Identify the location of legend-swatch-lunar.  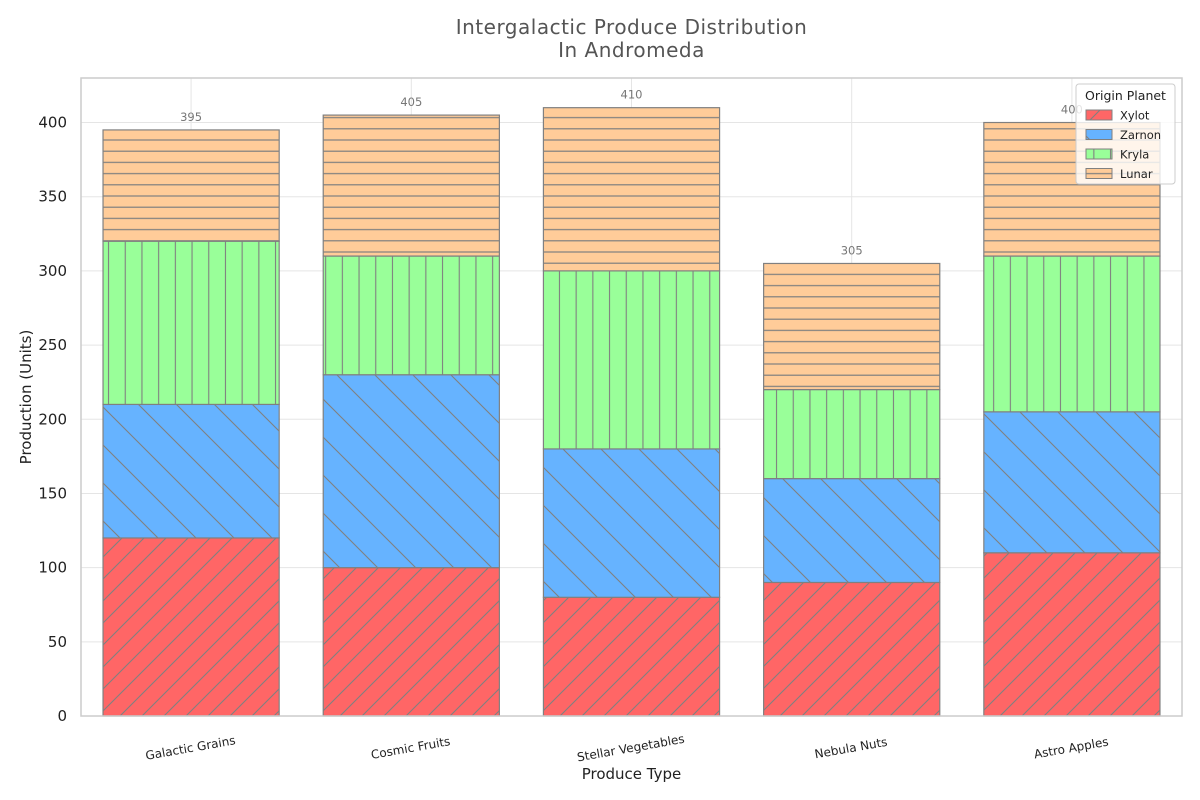
(1099, 173).